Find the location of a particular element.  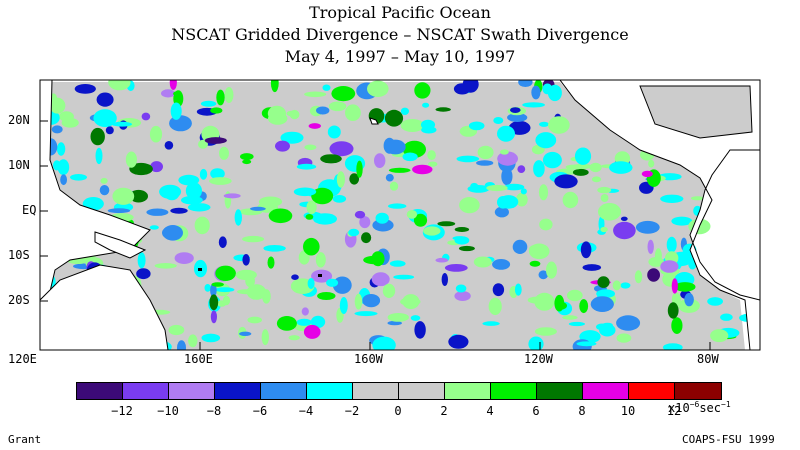

colorbar is located at coordinates (399, 391).